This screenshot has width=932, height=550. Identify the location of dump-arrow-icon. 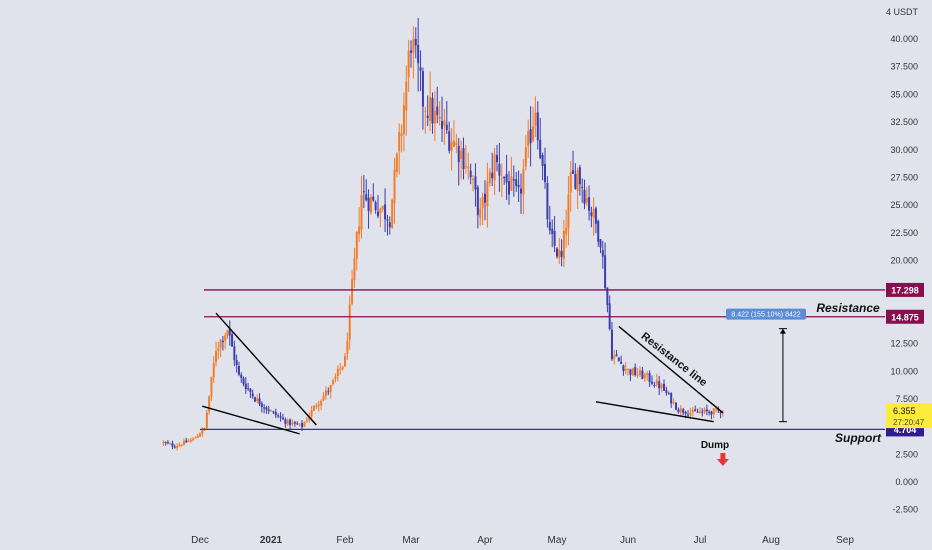
(722, 459).